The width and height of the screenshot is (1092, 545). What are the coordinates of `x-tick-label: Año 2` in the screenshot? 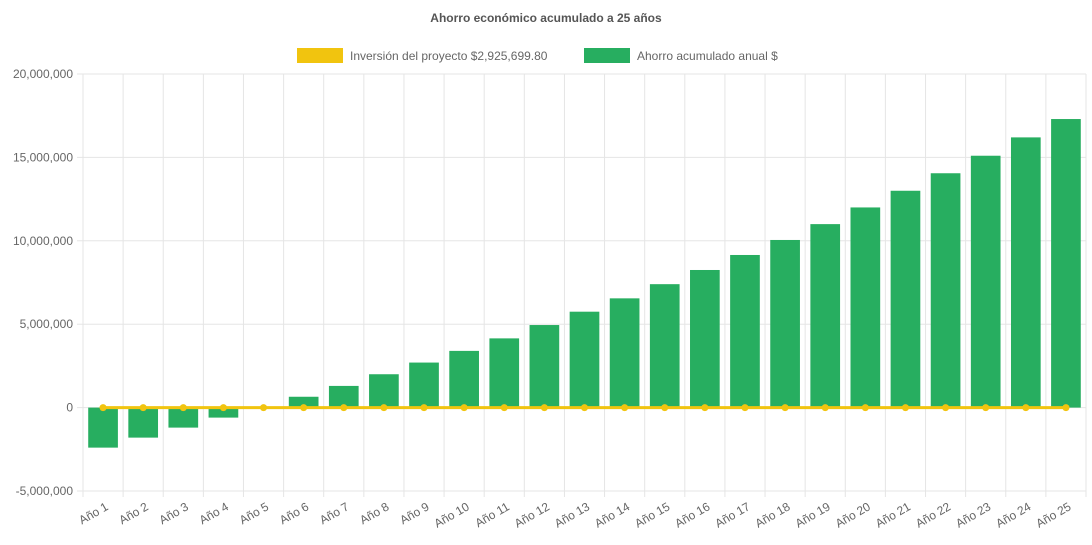 It's located at (134, 513).